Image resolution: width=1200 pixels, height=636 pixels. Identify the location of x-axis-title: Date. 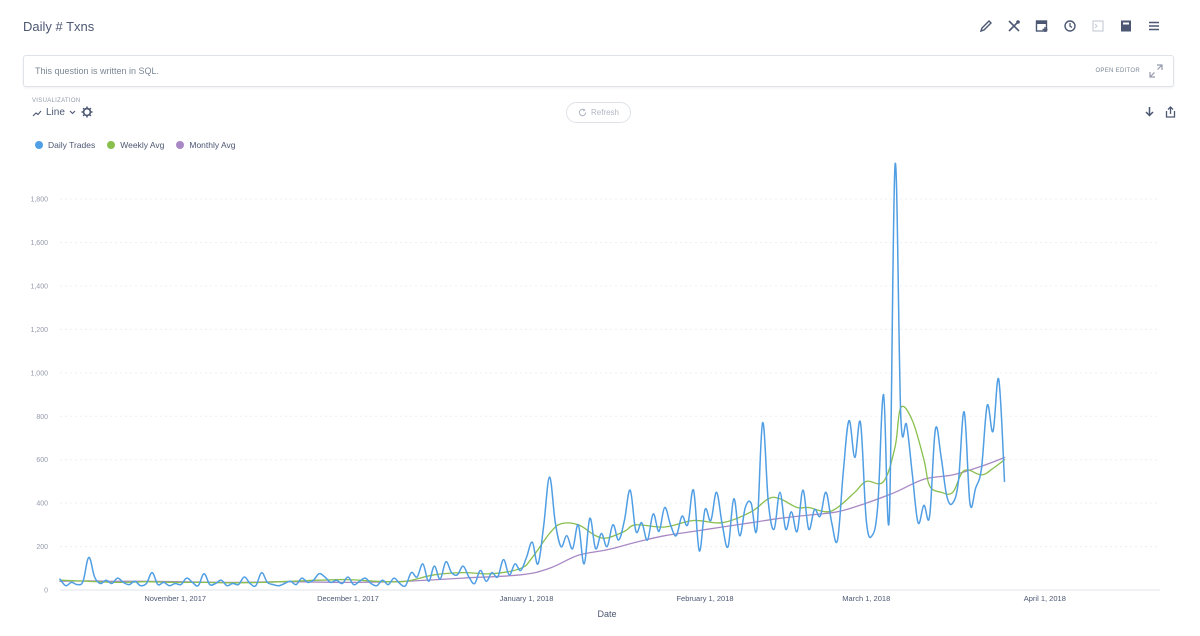
(606, 614).